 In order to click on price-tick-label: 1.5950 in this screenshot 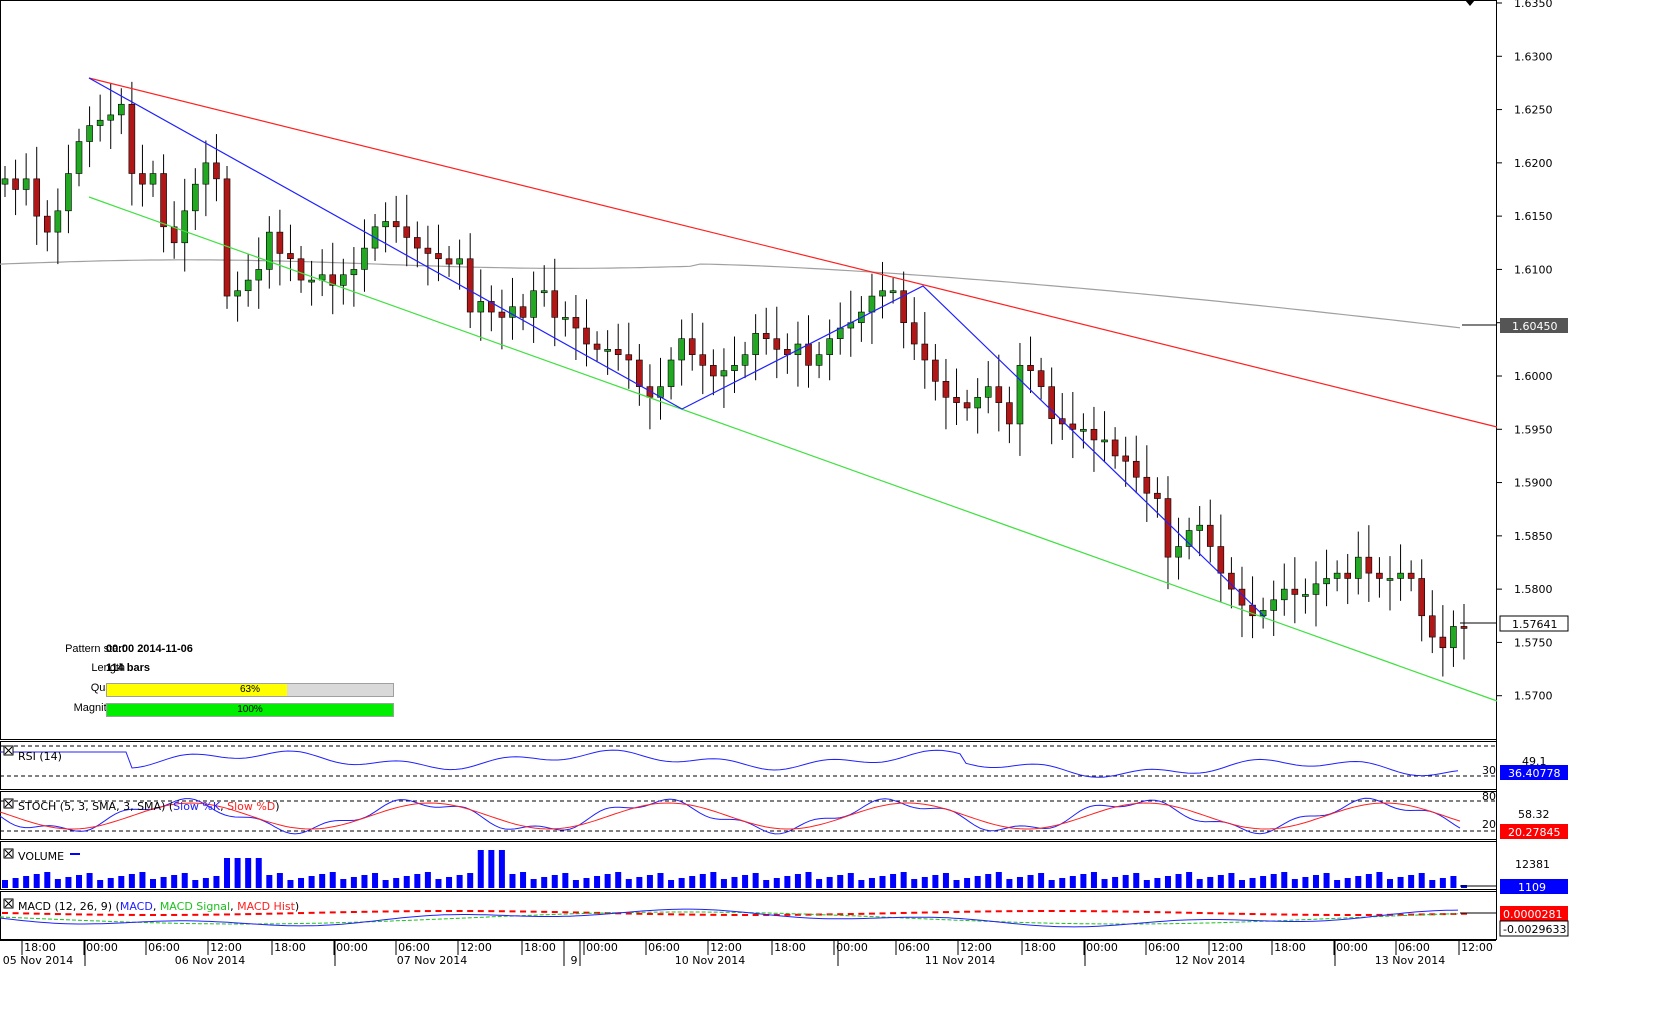, I will do `click(1533, 429)`.